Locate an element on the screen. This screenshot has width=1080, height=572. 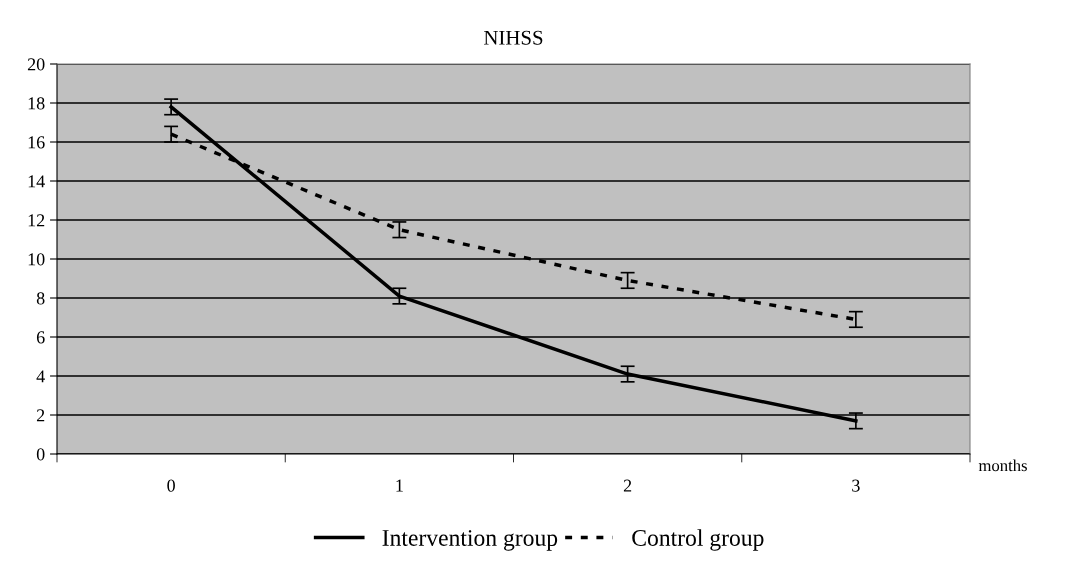
legend-label: Control group is located at coordinates (698, 540).